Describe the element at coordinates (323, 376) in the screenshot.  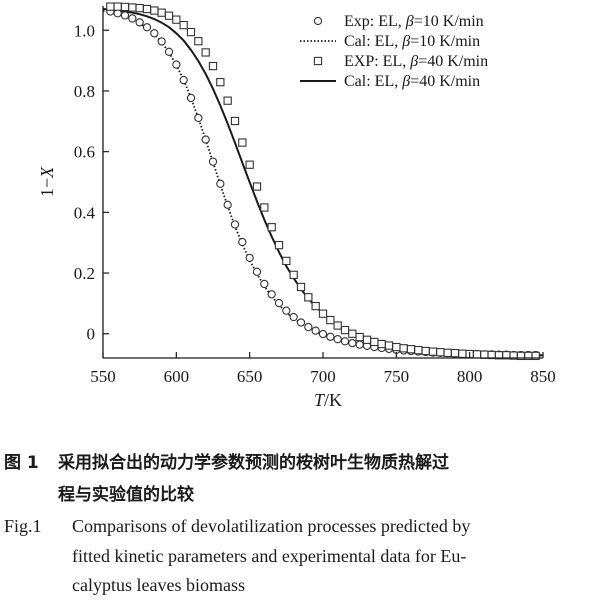
I see `x-tick-label: 700` at that location.